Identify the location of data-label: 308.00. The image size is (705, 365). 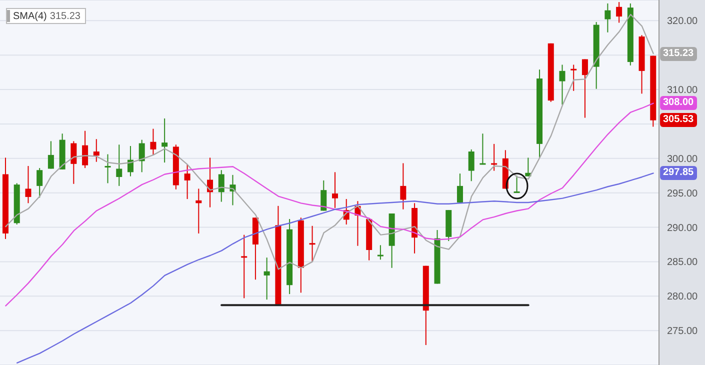
(678, 103).